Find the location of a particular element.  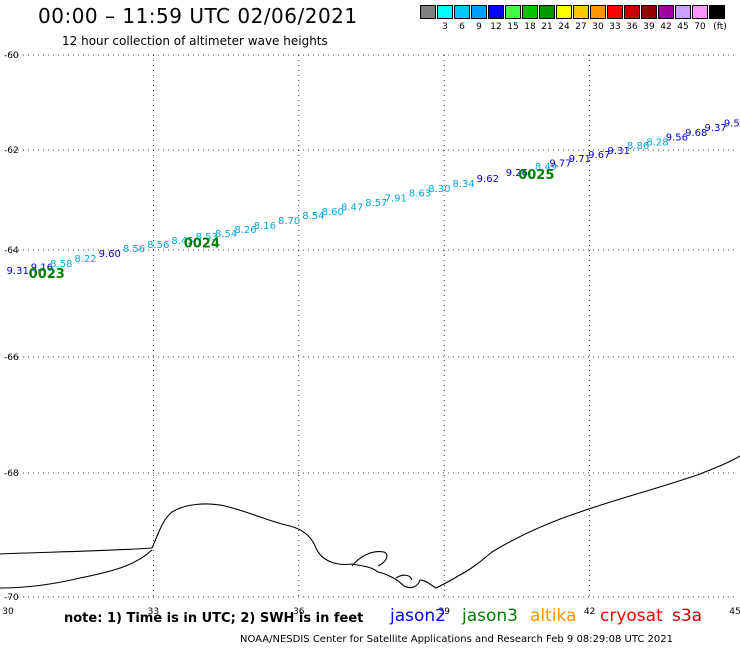

wave-height-label: 9.26 is located at coordinates (517, 173).